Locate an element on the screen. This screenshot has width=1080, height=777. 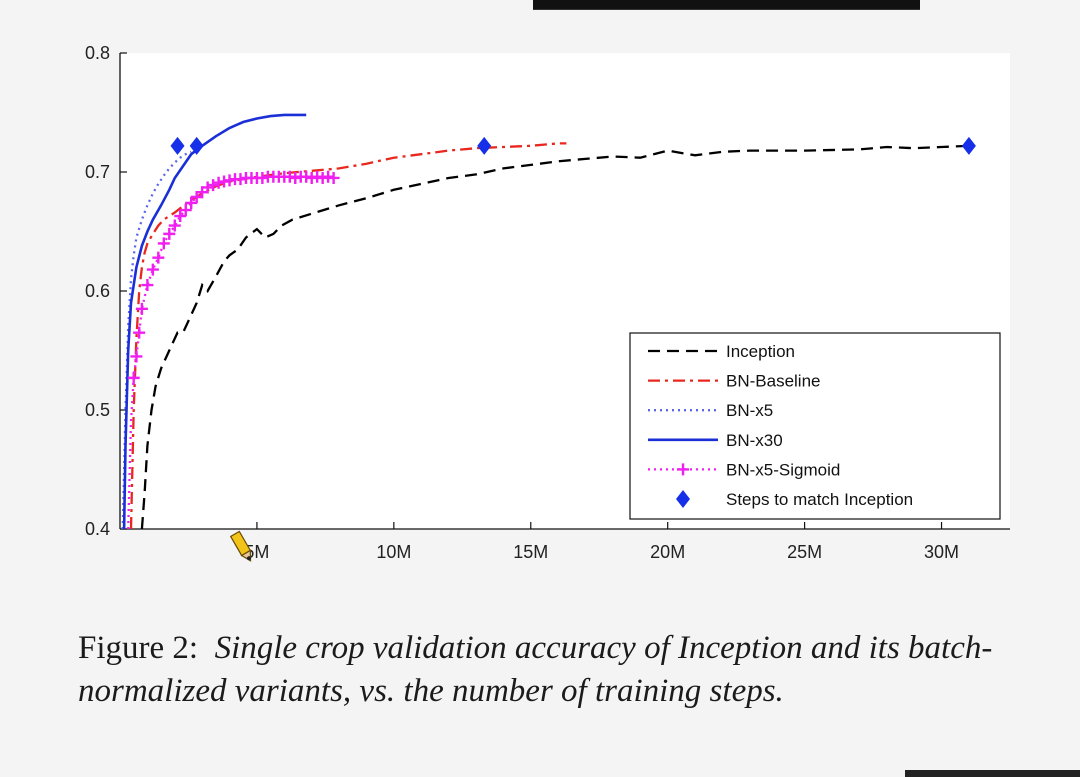
legend-item: BN-x5-Sigmoid is located at coordinates (744, 469).